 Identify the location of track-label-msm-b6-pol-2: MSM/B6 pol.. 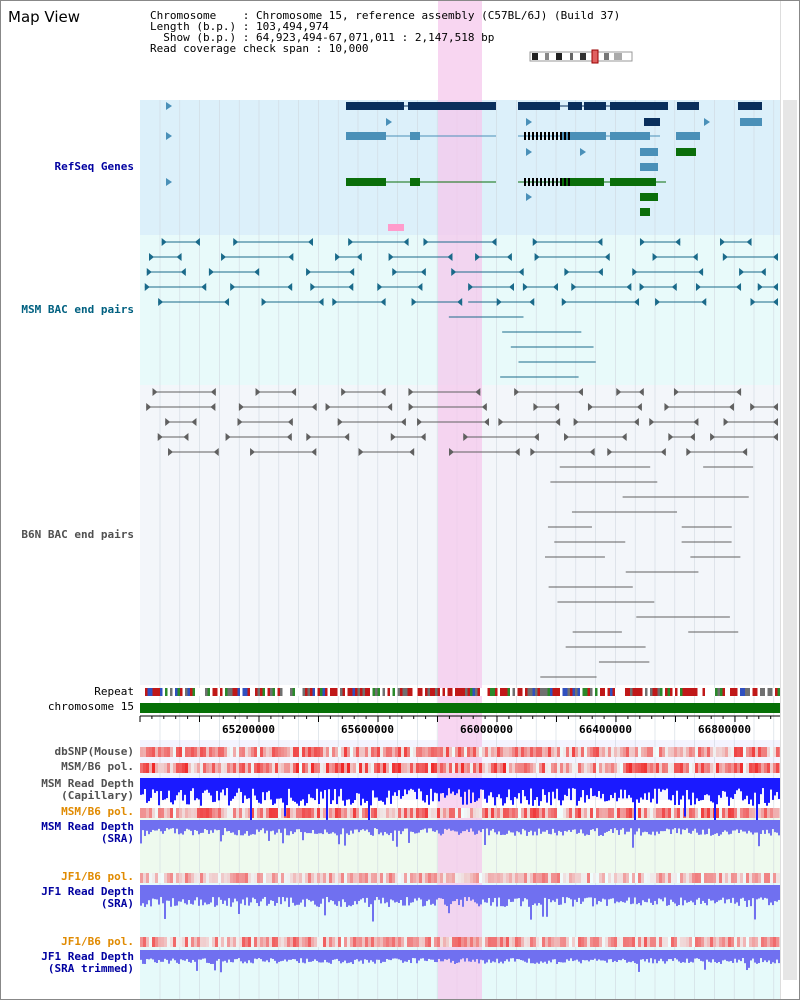
(97, 811).